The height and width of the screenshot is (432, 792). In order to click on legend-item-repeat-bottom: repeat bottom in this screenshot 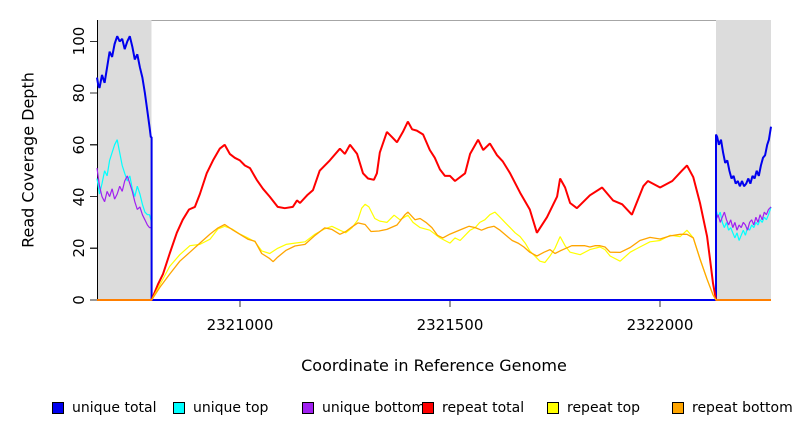, I will do `click(732, 408)`.